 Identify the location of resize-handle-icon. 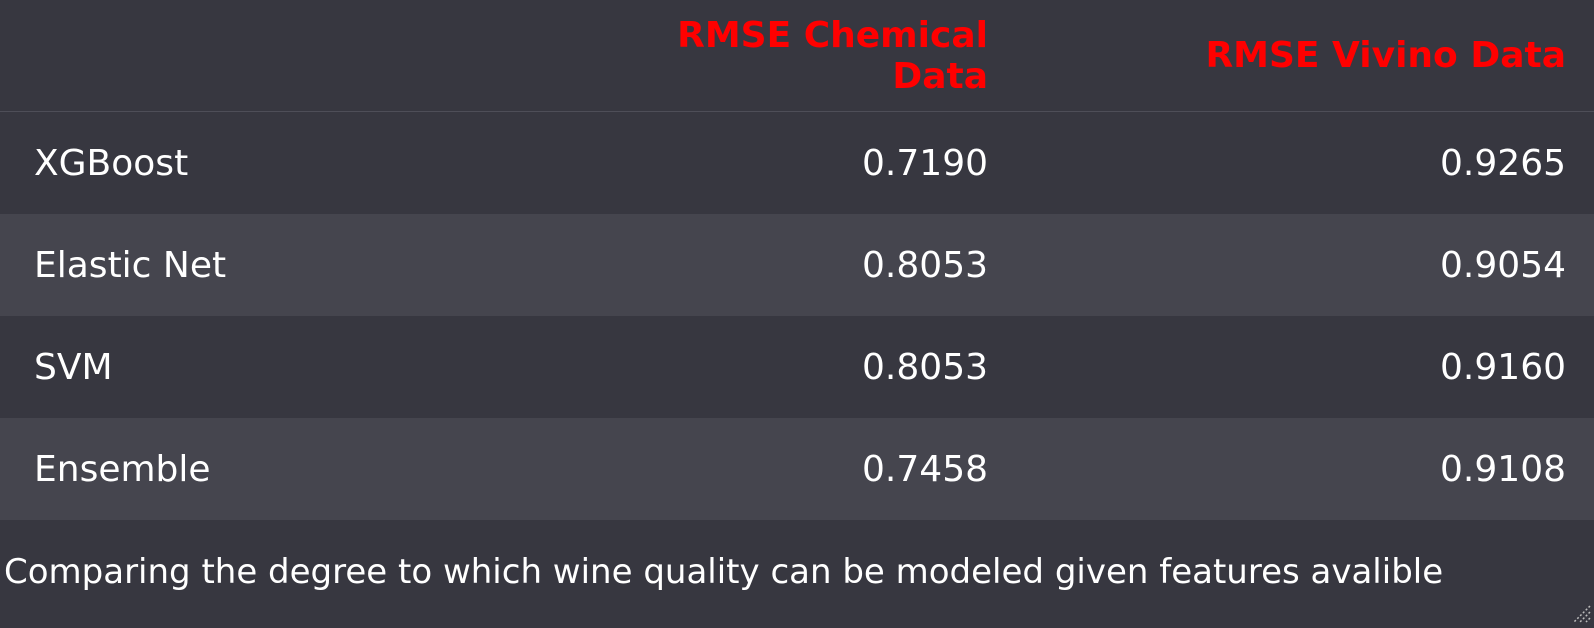
(1581, 613).